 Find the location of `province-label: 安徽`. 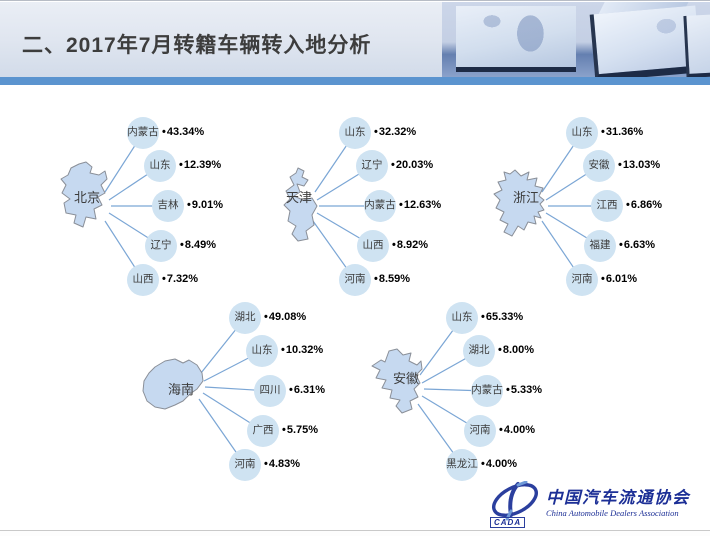

province-label: 安徽 is located at coordinates (405, 378).